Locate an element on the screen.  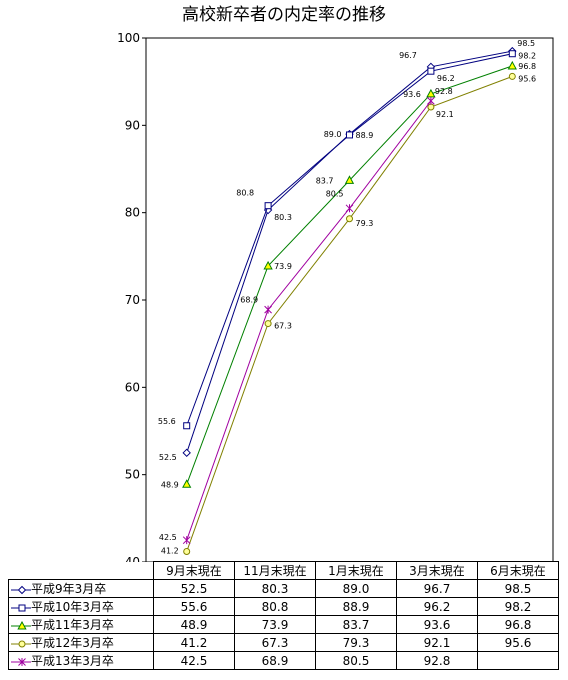
data-label: 89.0 is located at coordinates (333, 134).